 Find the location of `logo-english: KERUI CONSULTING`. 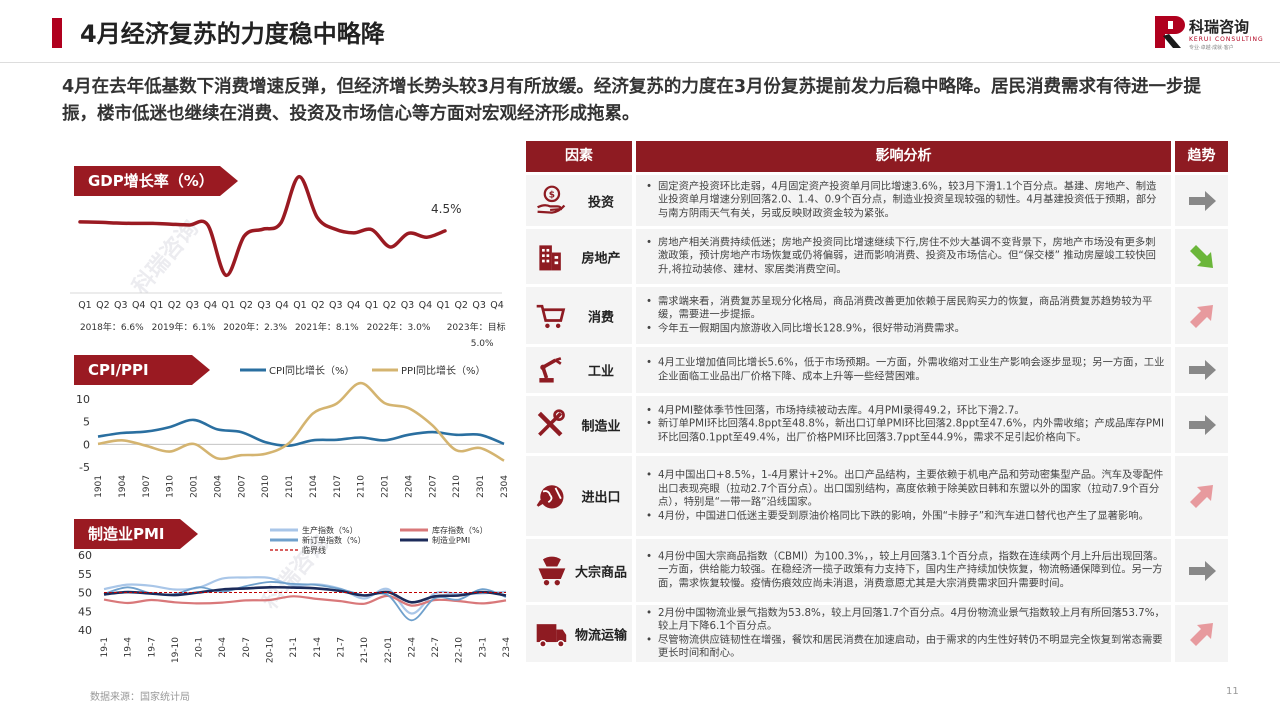

logo-english: KERUI CONSULTING is located at coordinates (1226, 39).